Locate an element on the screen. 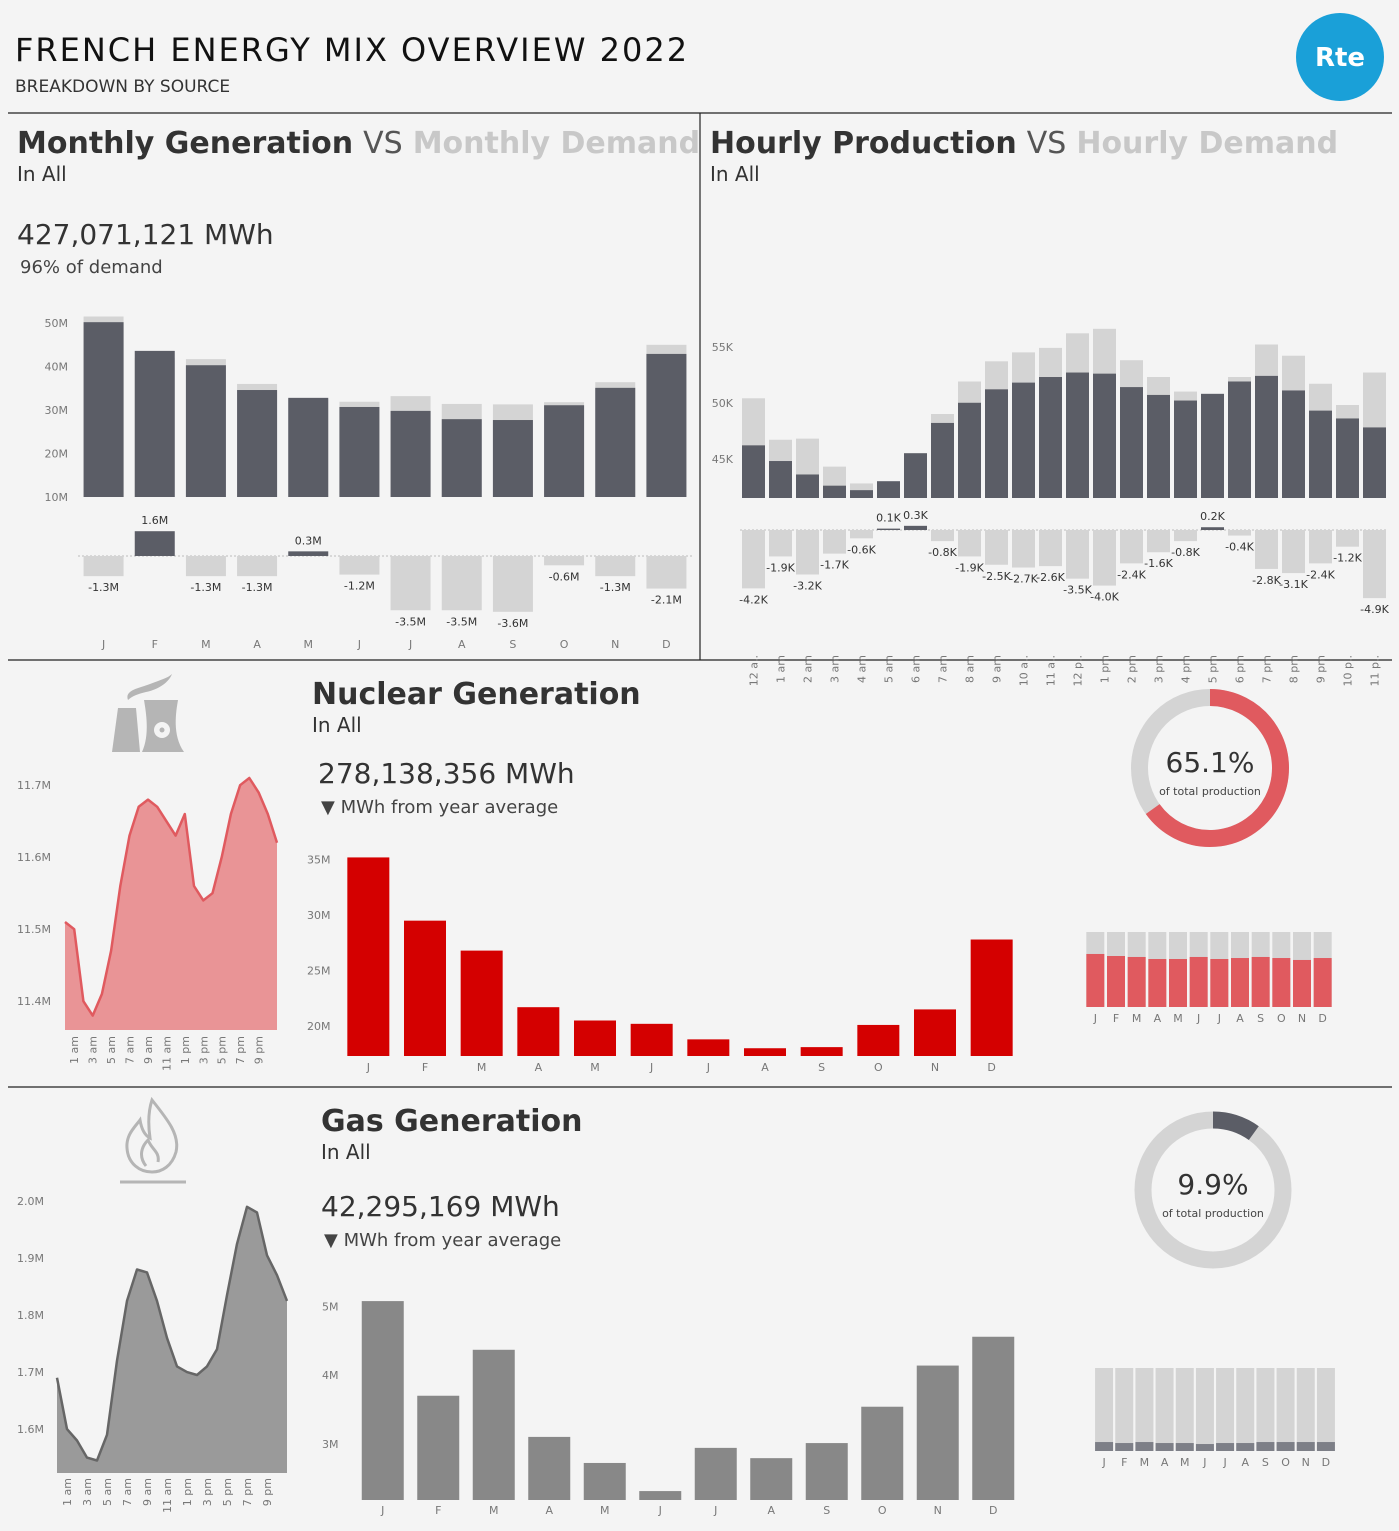 This screenshot has height=1531, width=1399. x-tick-label: 3 am is located at coordinates (835, 669).